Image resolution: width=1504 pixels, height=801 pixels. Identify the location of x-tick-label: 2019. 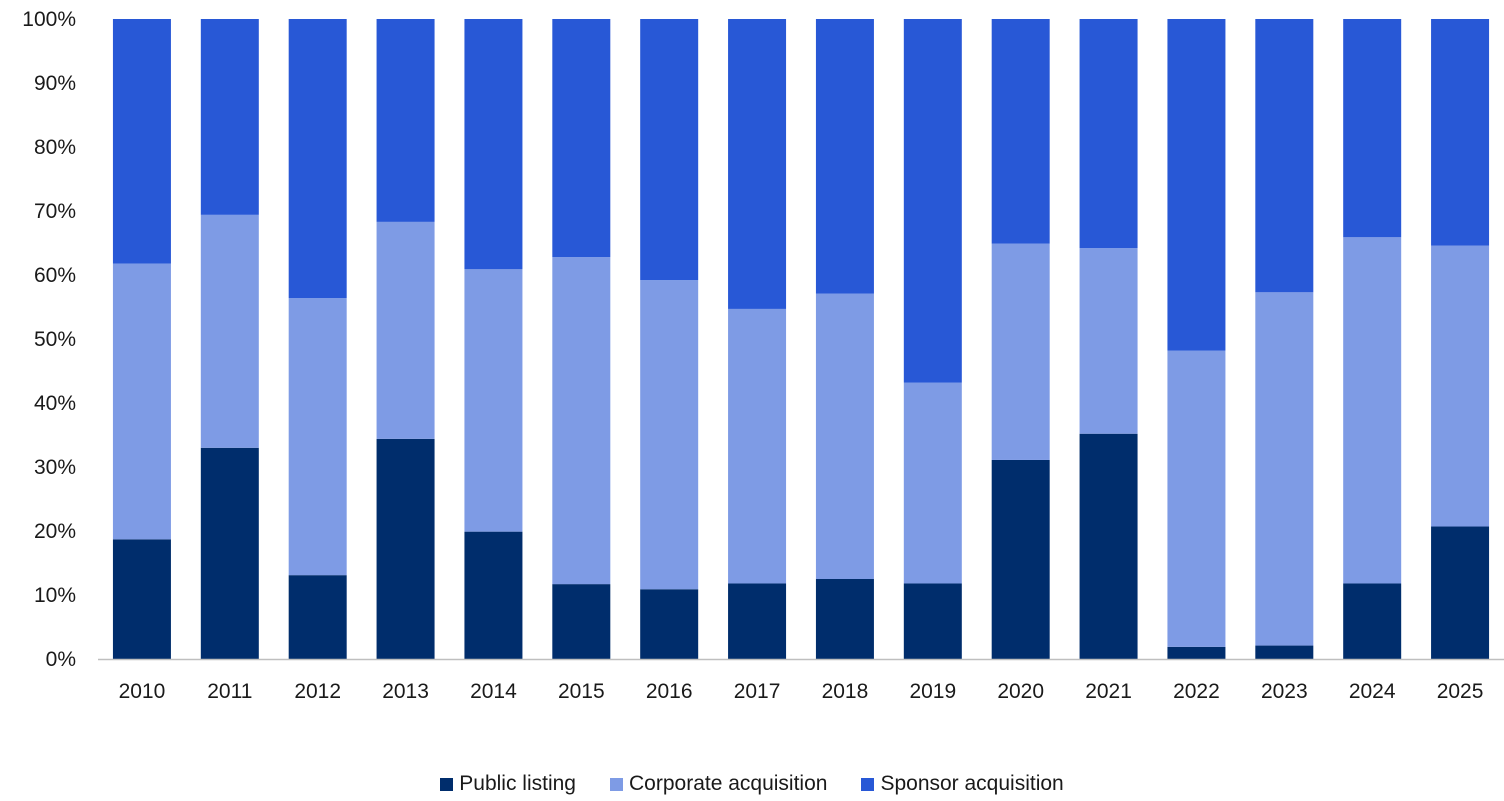
(932, 691).